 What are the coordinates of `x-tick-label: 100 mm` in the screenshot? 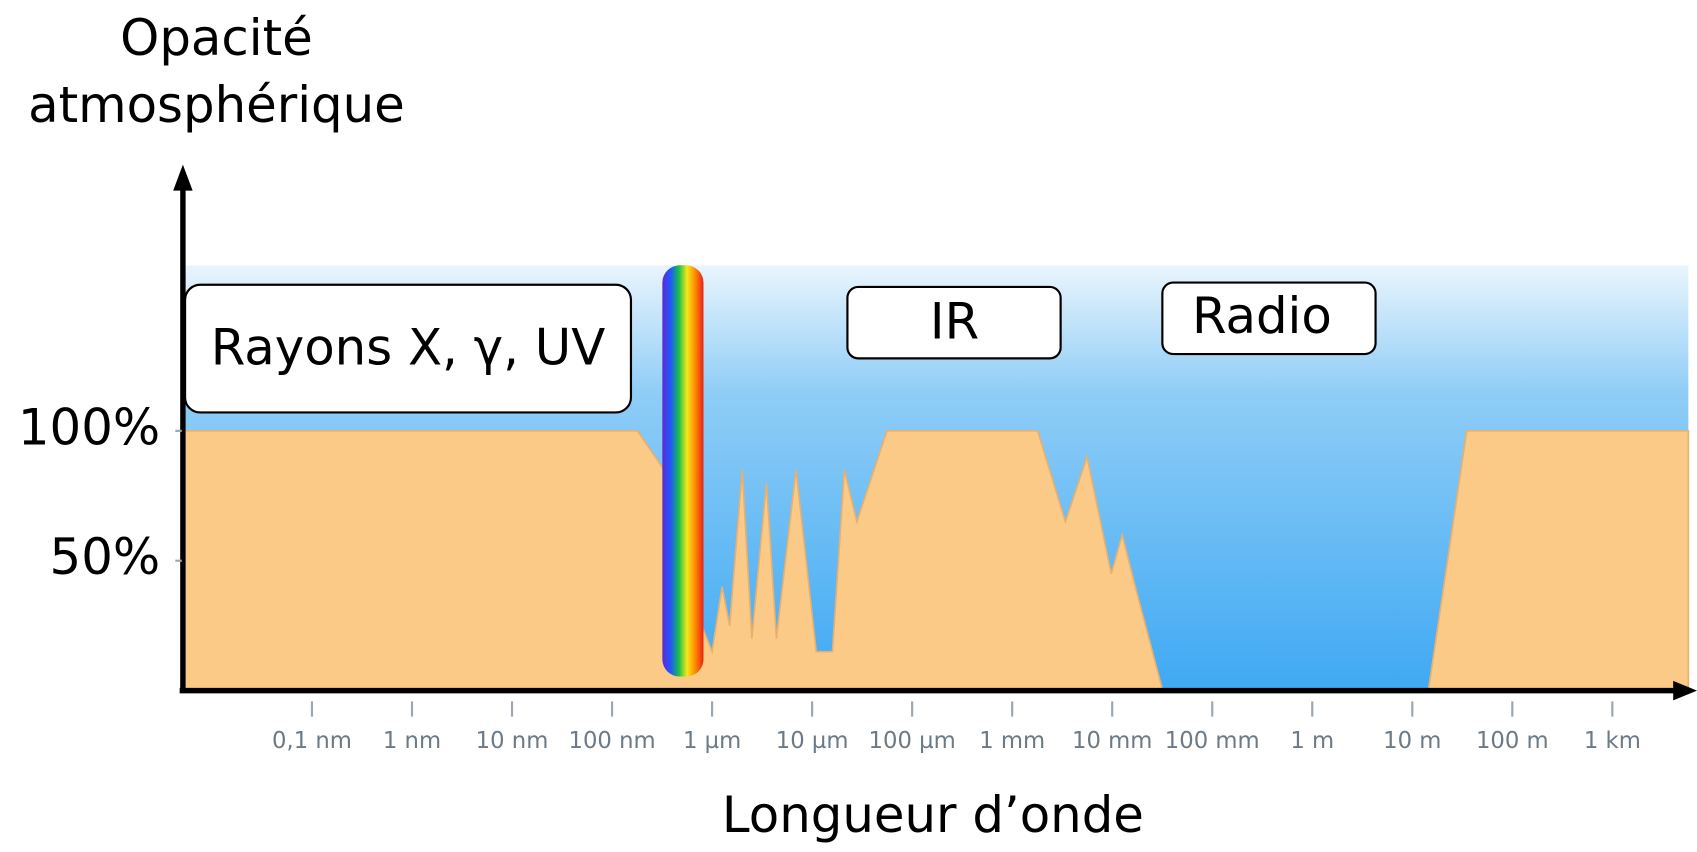 It's located at (1212, 741).